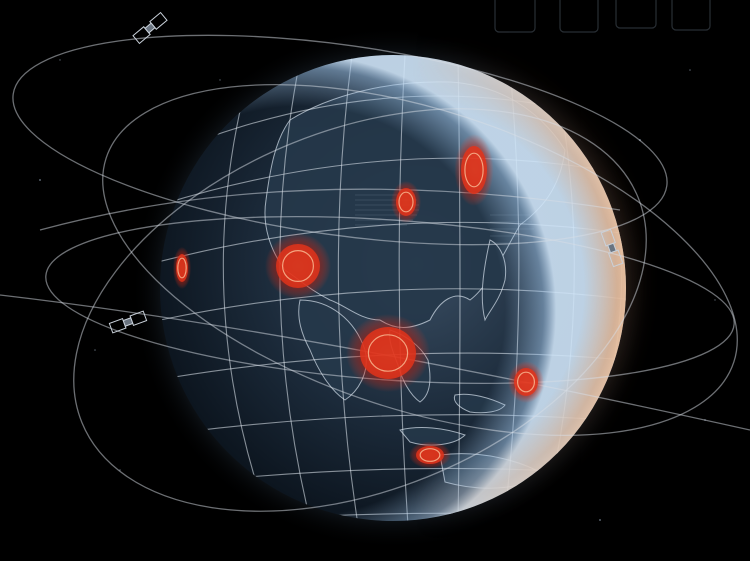  I want to click on hotspot-southeast-asia, so click(388, 353).